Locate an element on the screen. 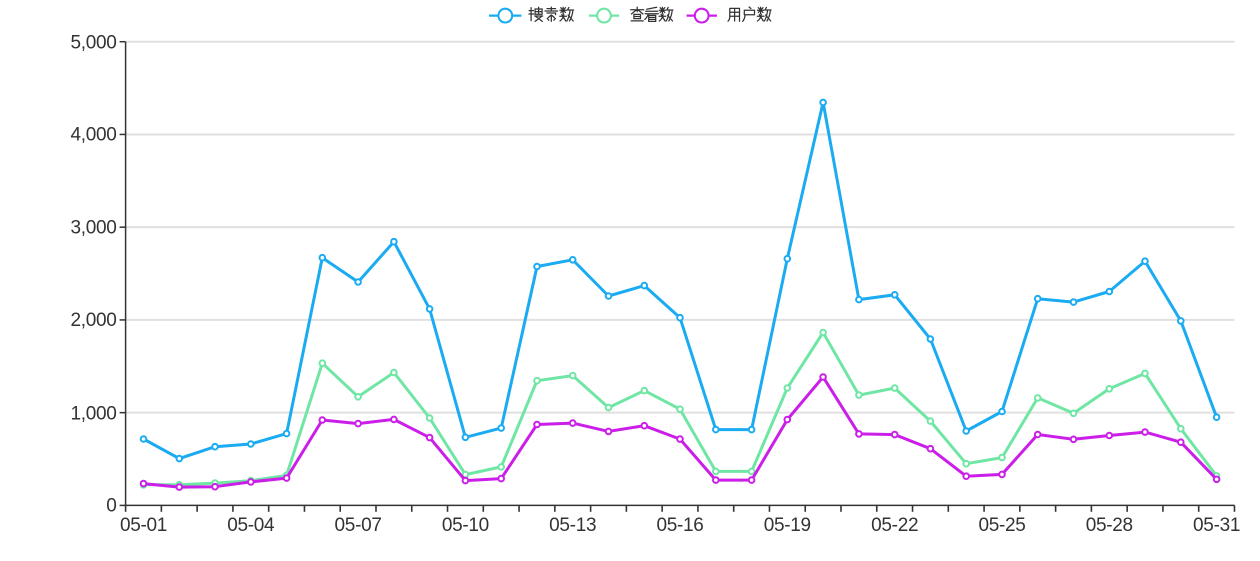 Image resolution: width=1260 pixels, height=561 pixels. svg-text: 0 is located at coordinates (111, 506).